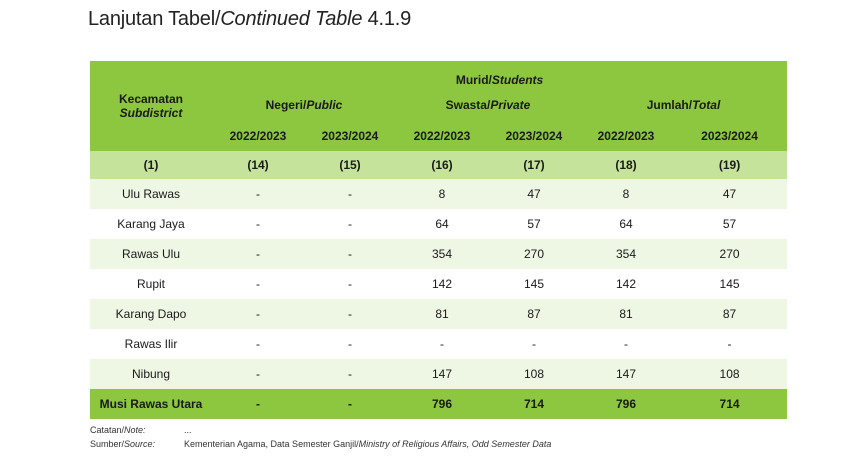 This screenshot has width=852, height=456. What do you see at coordinates (534, 314) in the screenshot?
I see `value-cell: 87` at bounding box center [534, 314].